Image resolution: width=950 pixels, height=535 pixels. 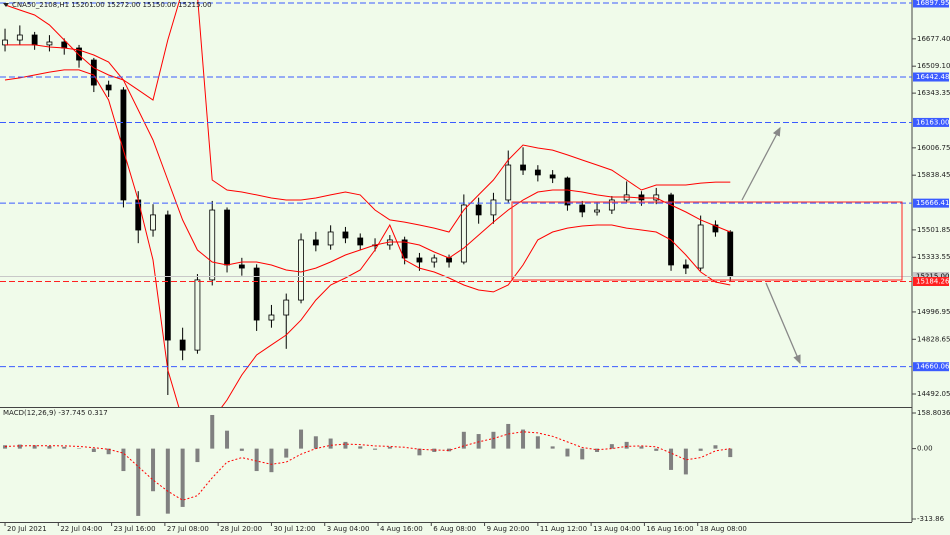 I want to click on x-tick-label: 23 Jul 16:00, so click(x=135, y=529).